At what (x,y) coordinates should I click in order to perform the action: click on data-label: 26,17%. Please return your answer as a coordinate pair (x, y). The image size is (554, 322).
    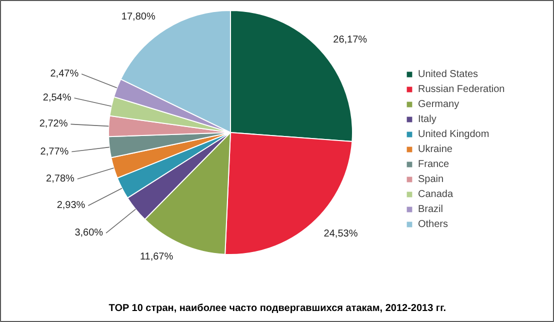
    Looking at the image, I should click on (350, 40).